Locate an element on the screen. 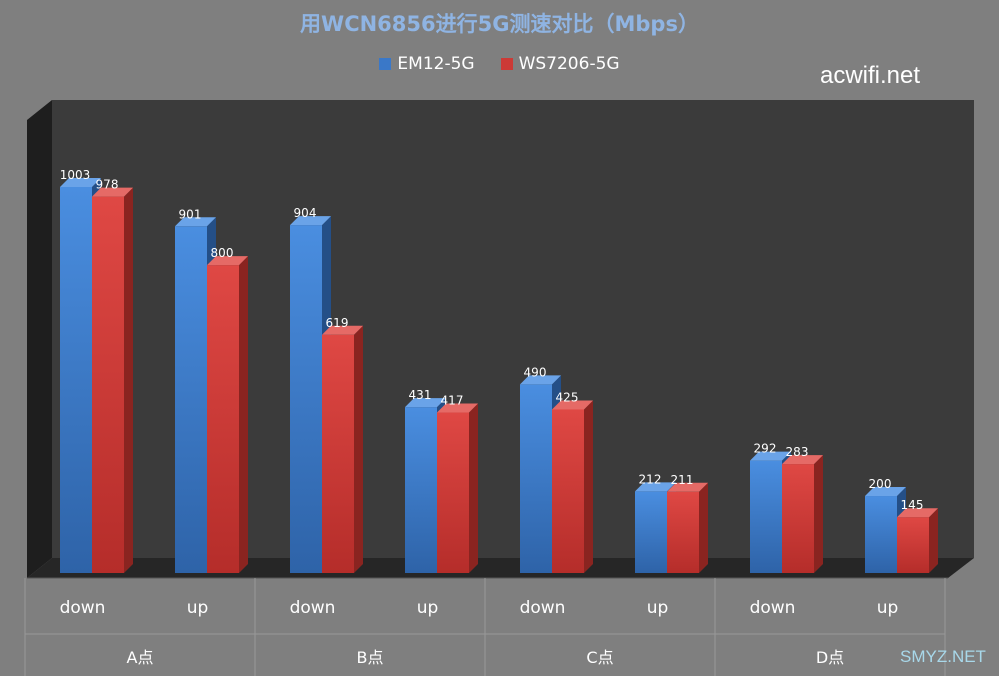  data-label: 417 is located at coordinates (452, 401).